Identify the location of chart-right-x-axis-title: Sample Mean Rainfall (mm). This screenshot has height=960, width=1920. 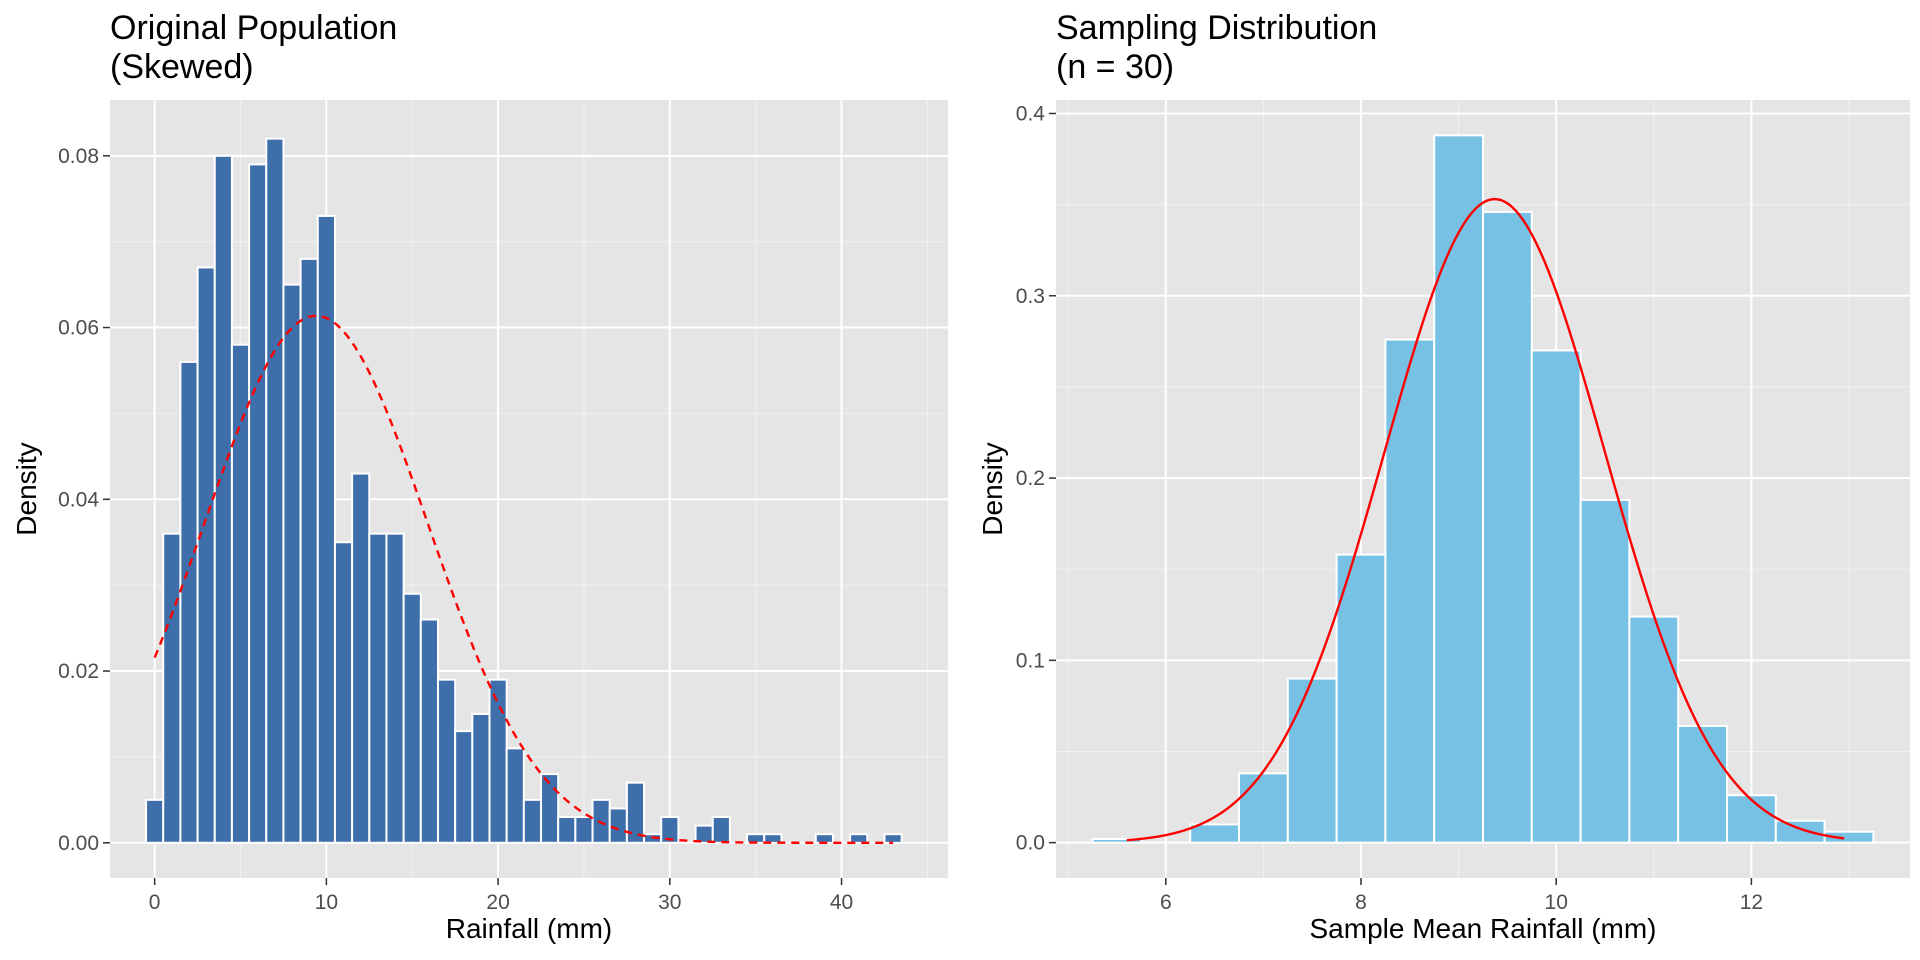
(1483, 928).